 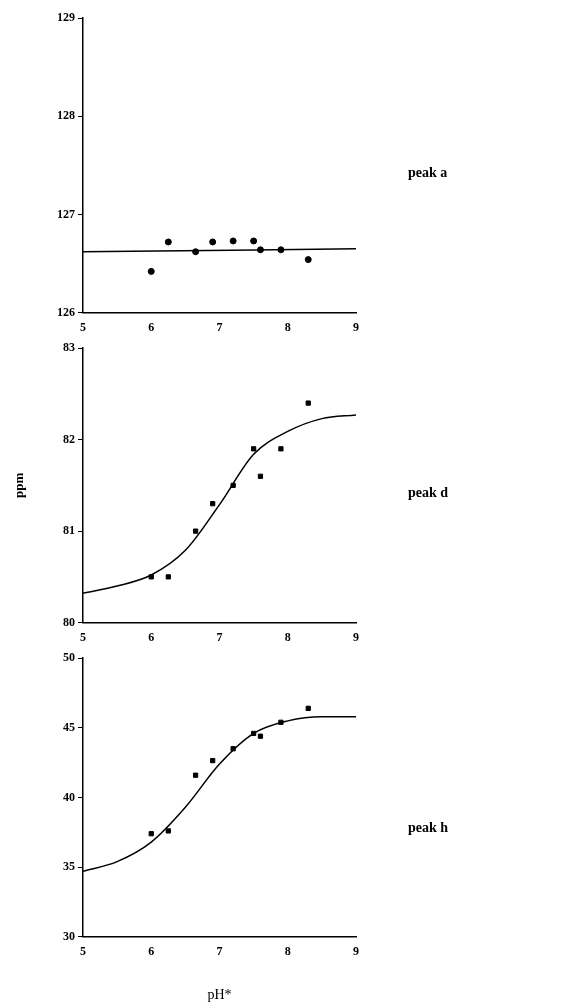 I want to click on y-tick-label: 129, so click(x=66, y=17).